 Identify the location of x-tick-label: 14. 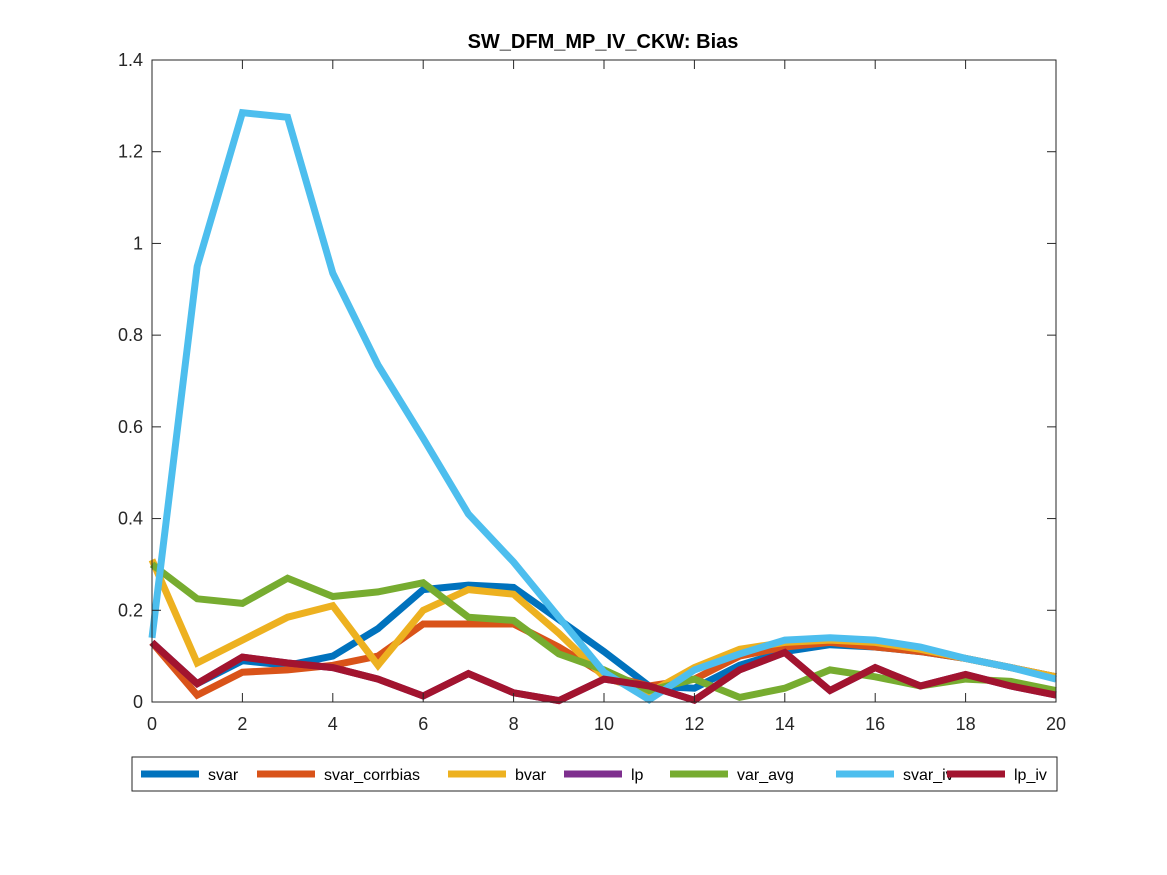
(785, 724).